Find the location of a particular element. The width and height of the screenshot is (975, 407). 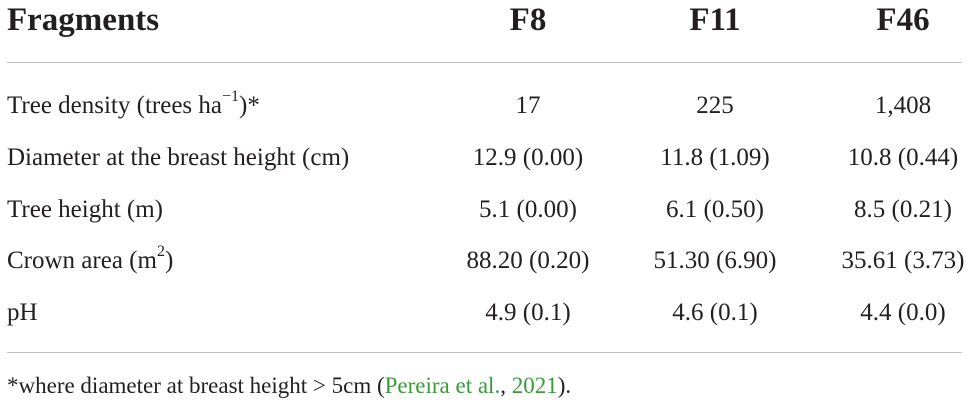

header-f8: F8 is located at coordinates (528, 20).